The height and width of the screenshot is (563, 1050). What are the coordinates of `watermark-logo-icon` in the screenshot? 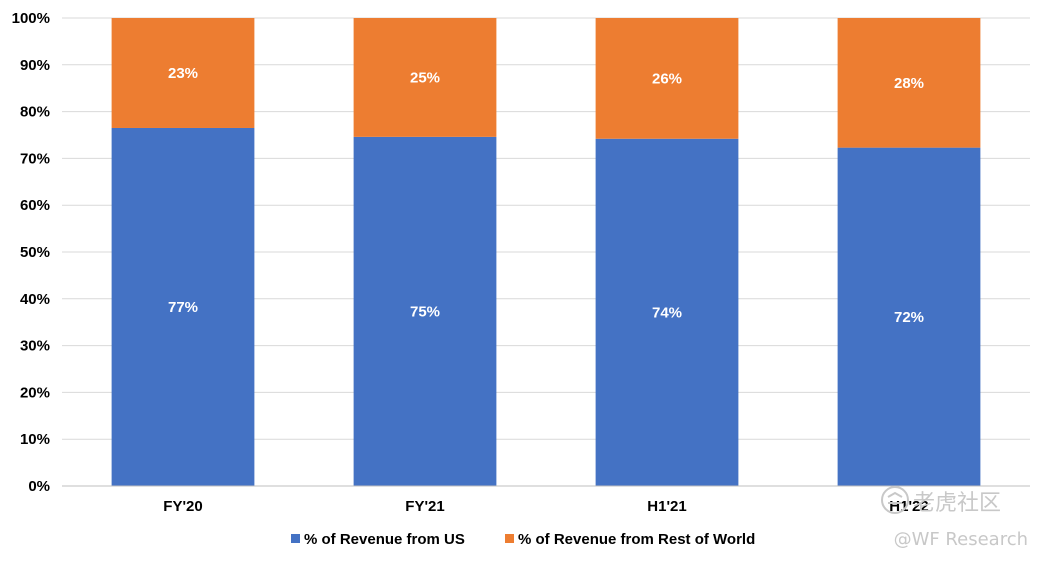 It's located at (895, 500).